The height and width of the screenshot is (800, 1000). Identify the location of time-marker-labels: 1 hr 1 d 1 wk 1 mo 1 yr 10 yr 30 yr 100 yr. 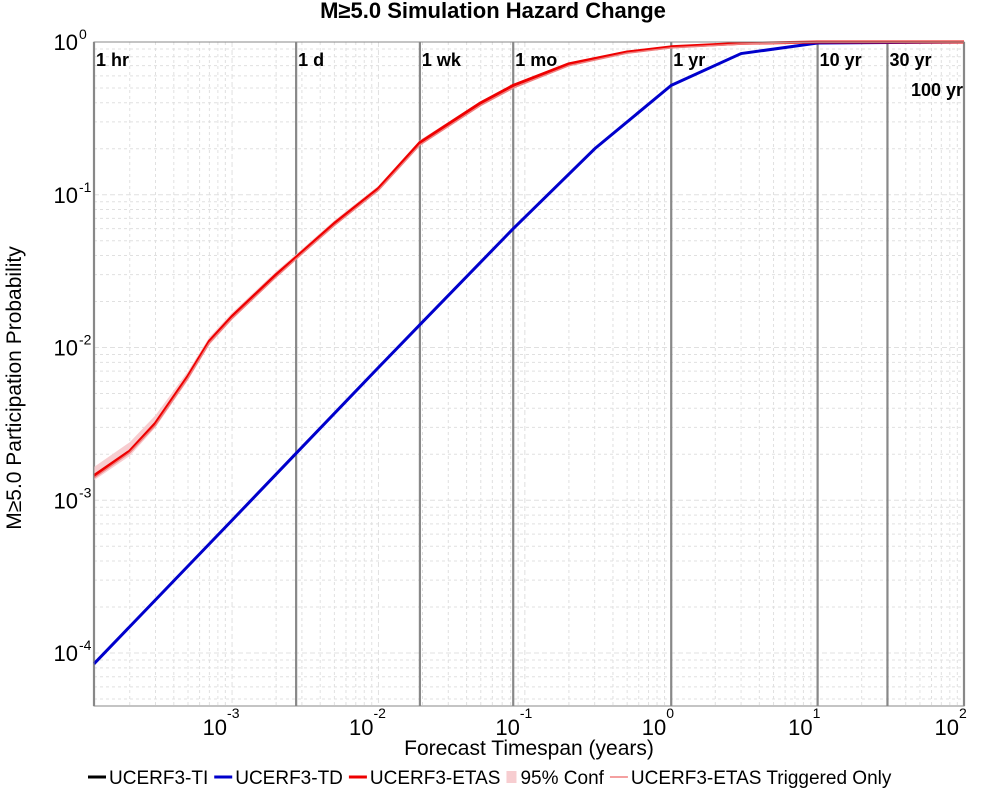
(529, 75).